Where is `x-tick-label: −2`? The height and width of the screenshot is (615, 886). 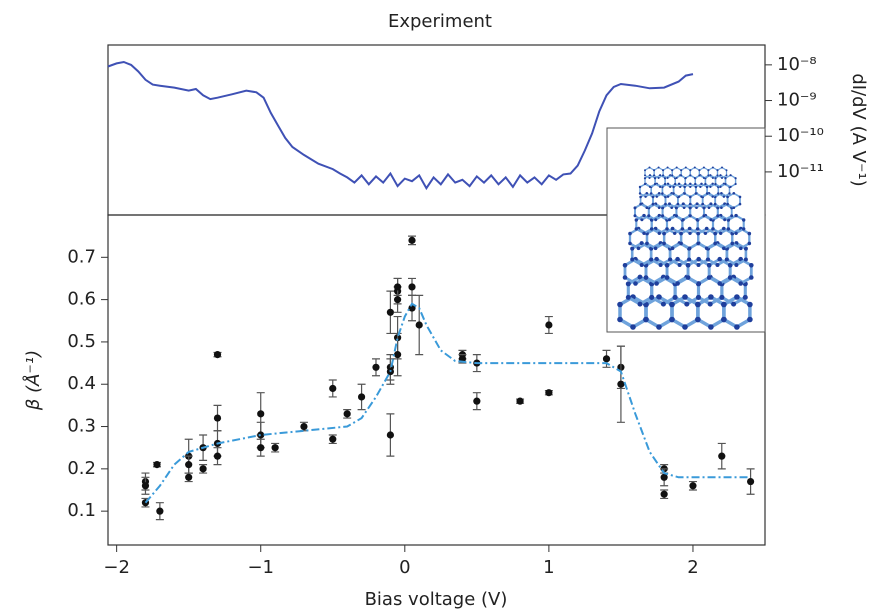 x-tick-label: −2 is located at coordinates (116, 567).